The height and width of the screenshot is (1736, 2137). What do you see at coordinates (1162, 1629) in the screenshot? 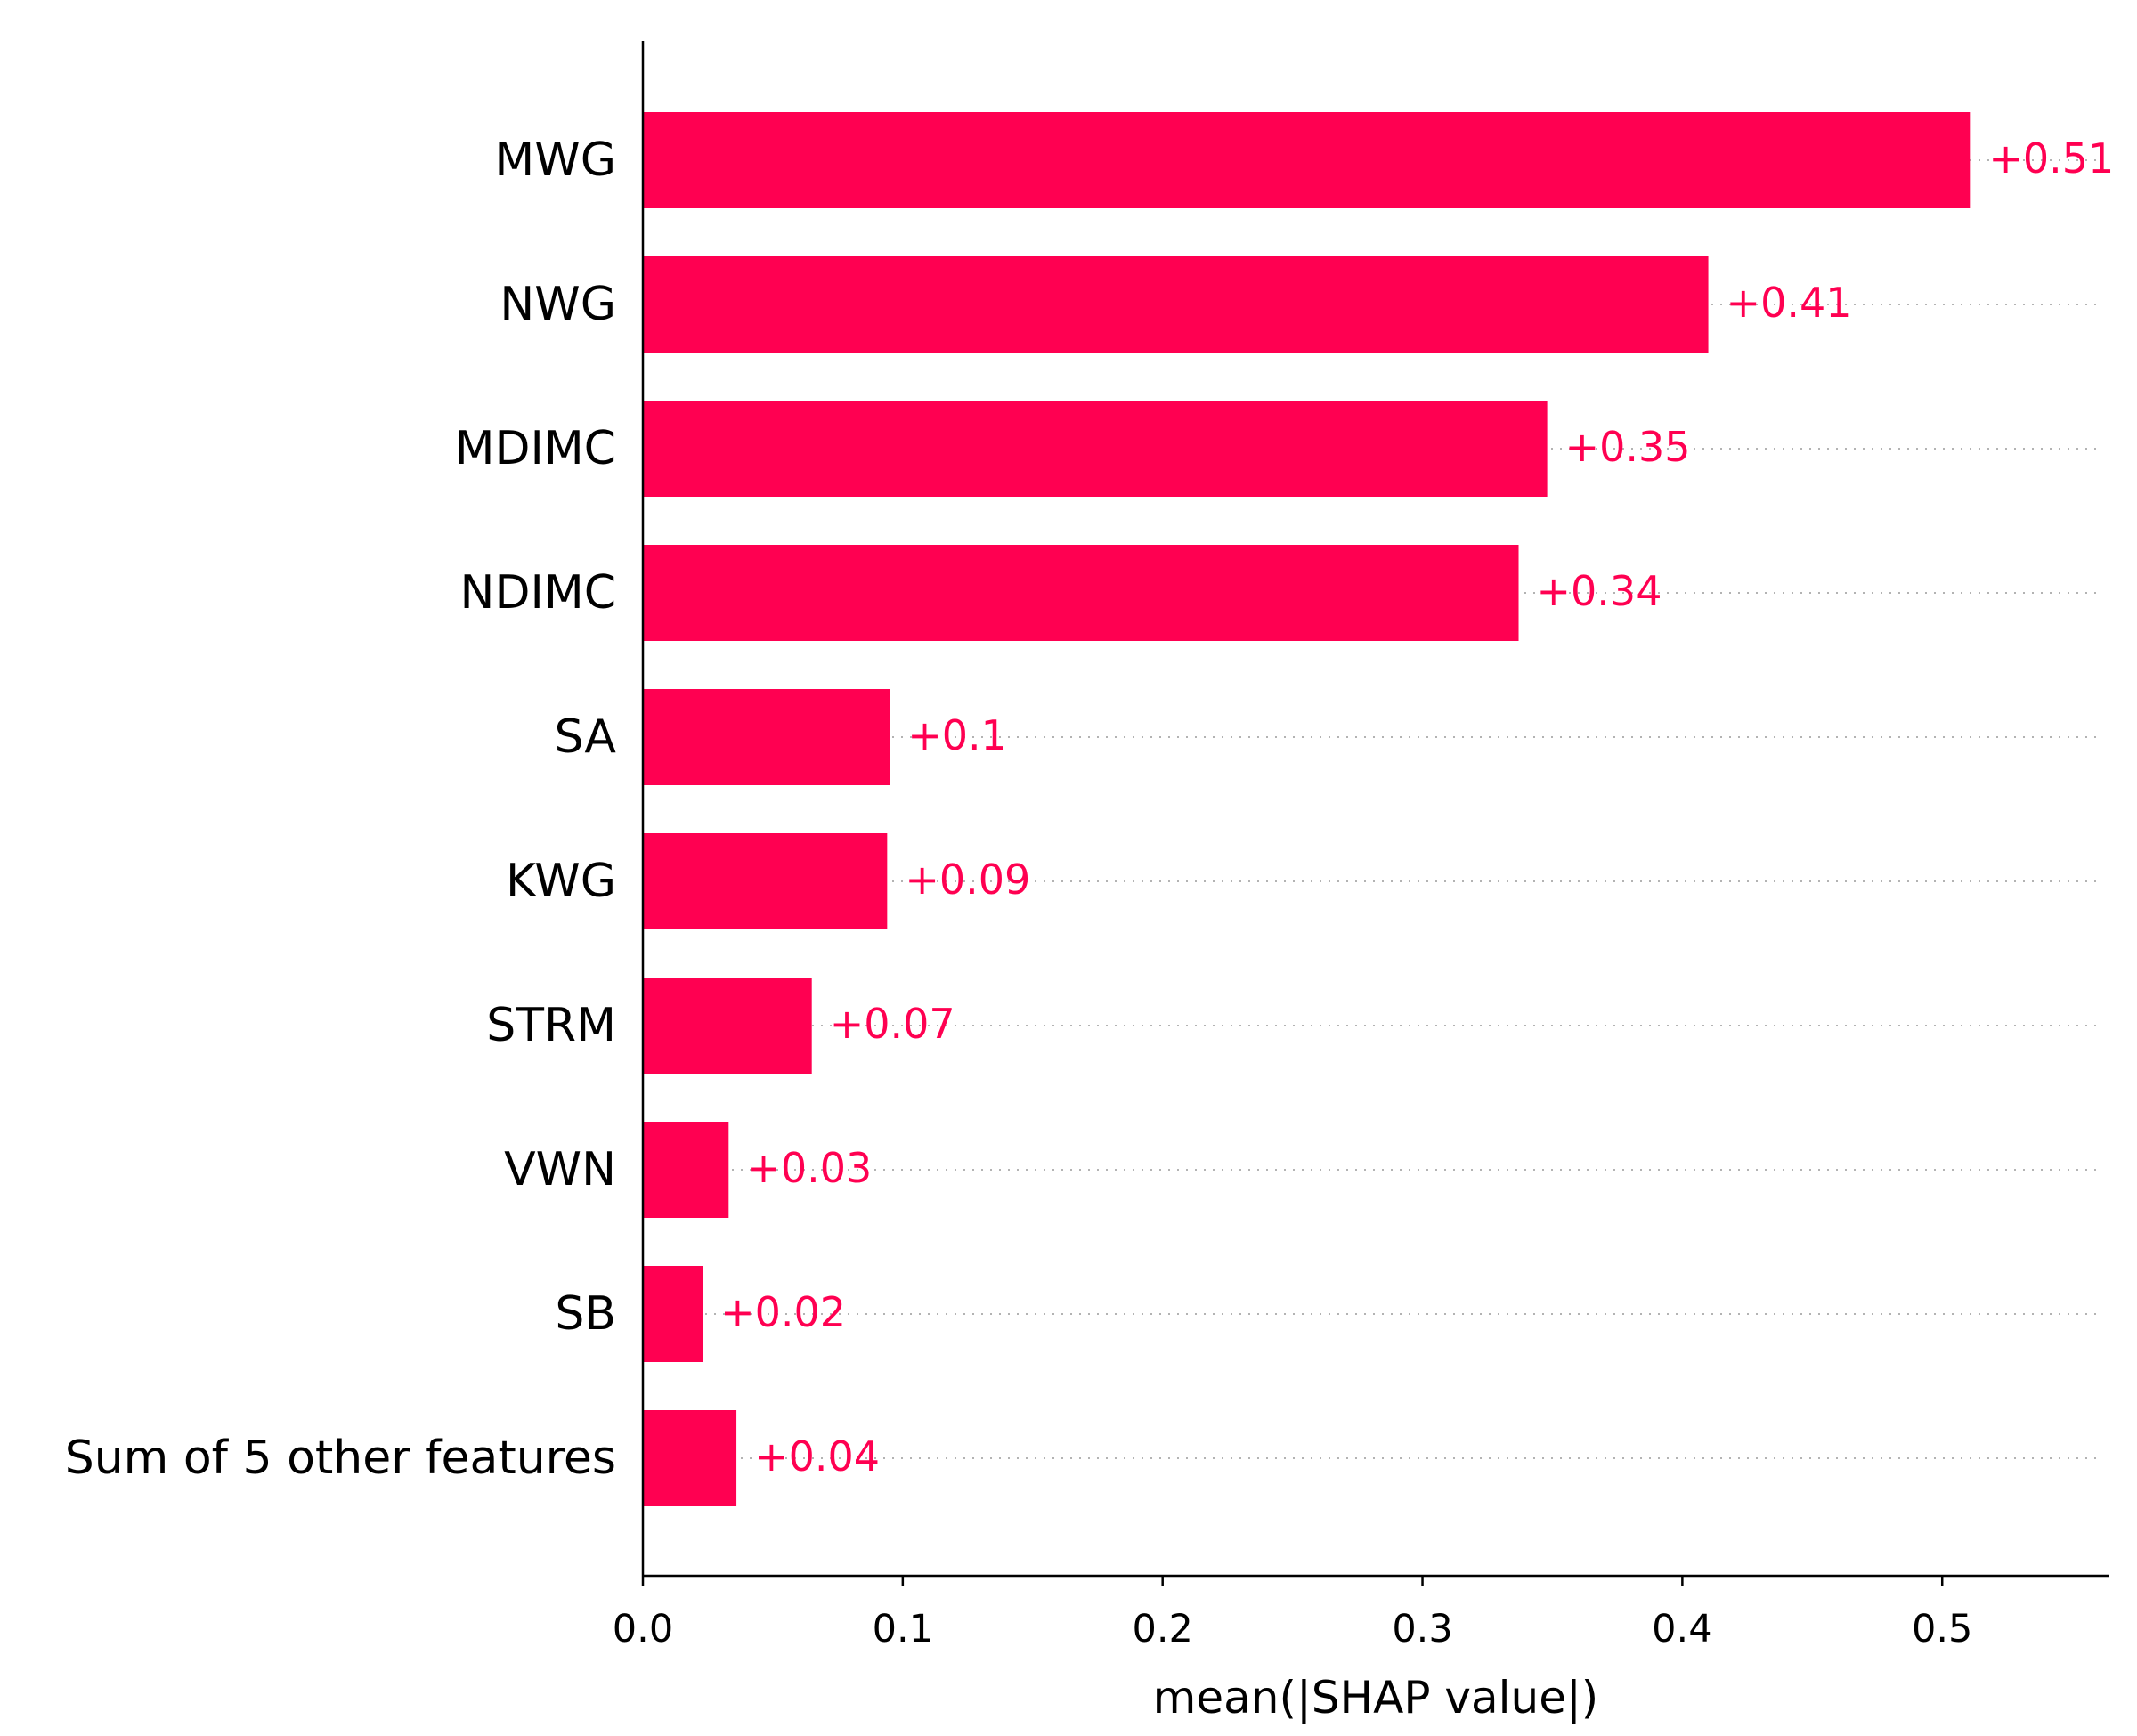
I see `x-tick-label: 0.2` at bounding box center [1162, 1629].